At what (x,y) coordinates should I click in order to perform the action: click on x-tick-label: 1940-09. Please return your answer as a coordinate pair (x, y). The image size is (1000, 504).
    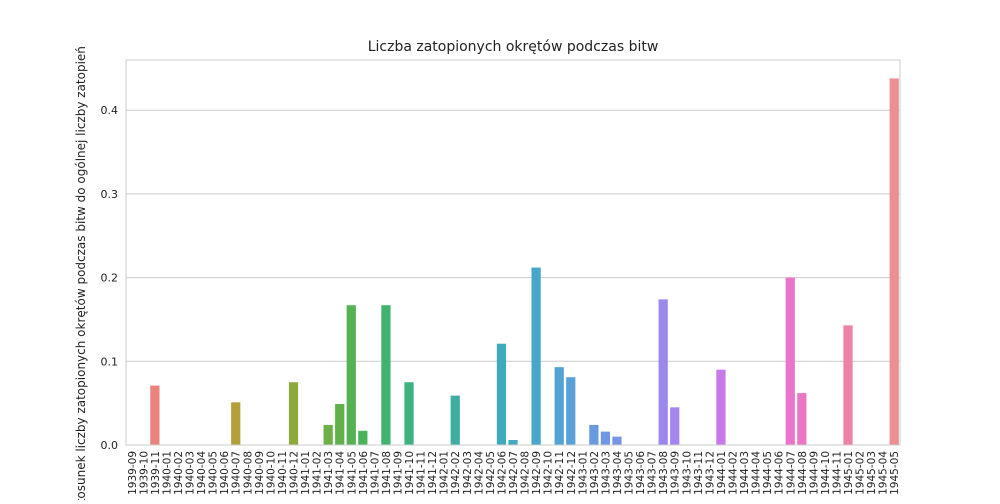
    Looking at the image, I should click on (260, 473).